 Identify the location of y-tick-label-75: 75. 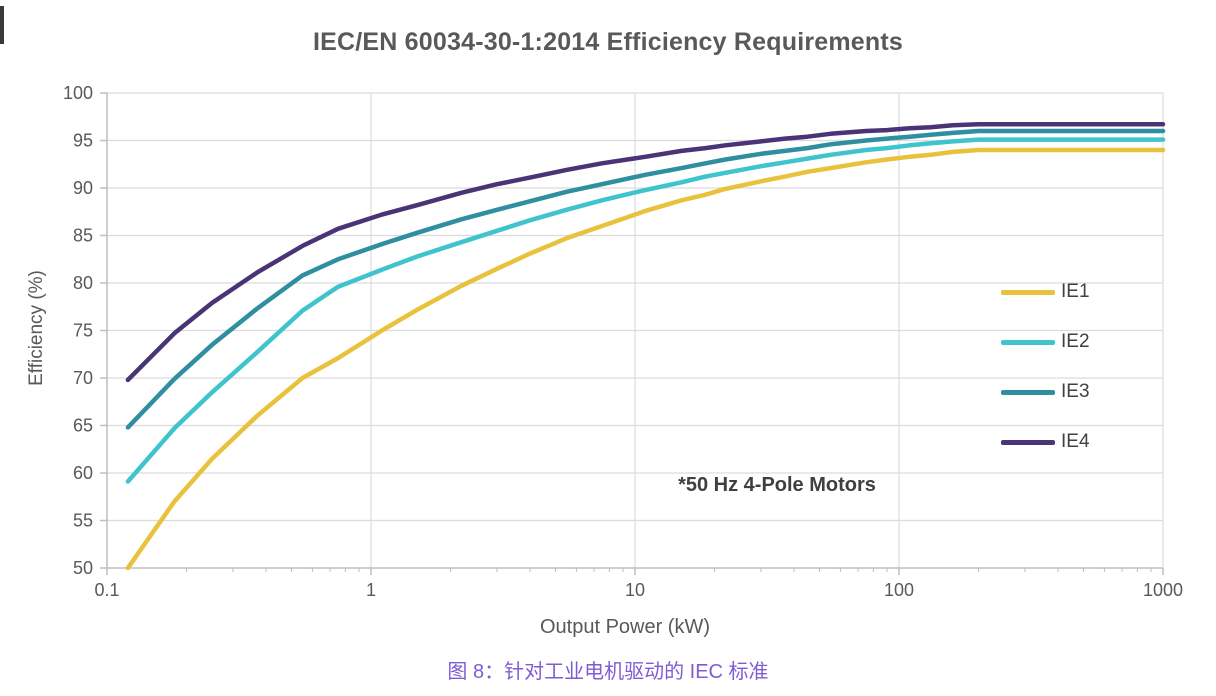
(83, 331).